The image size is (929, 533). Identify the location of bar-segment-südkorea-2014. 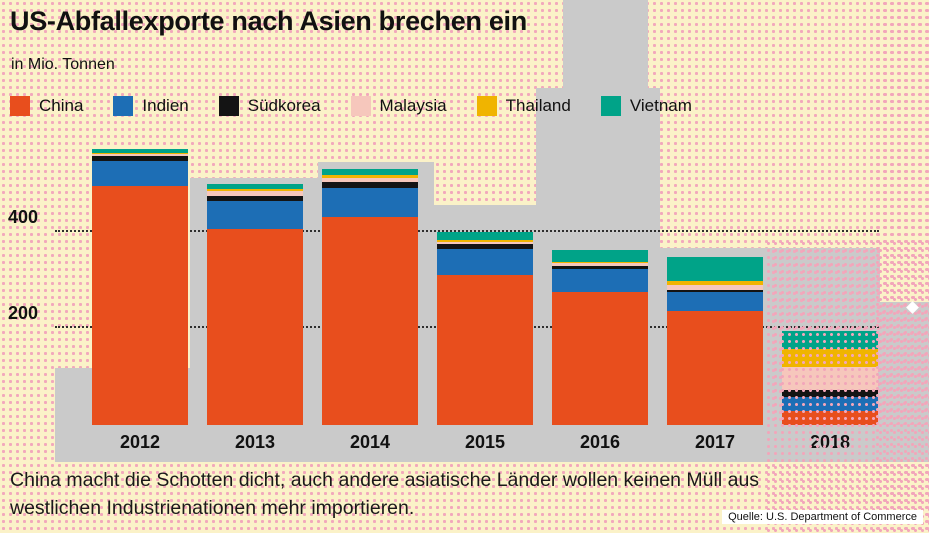
(370, 185).